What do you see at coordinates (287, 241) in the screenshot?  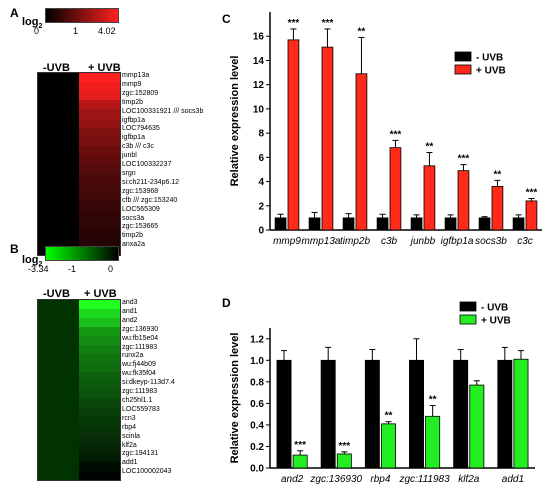 I see `category-label: mmp9` at bounding box center [287, 241].